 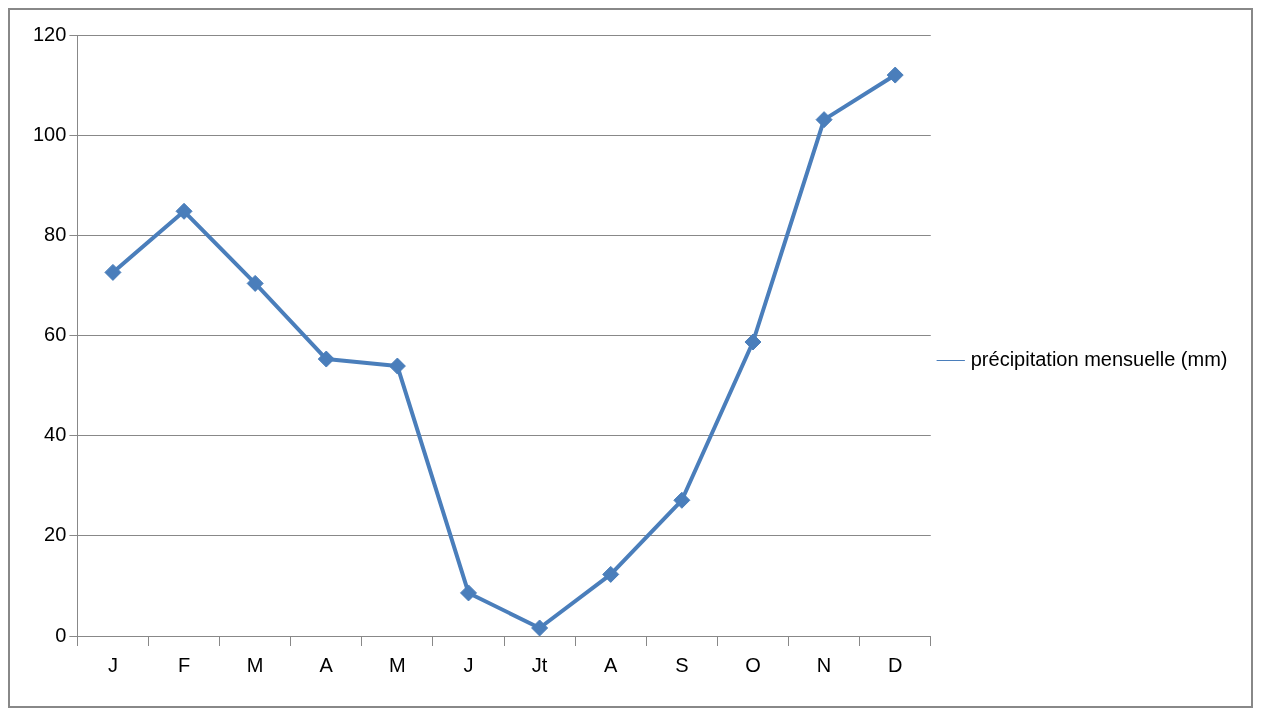 I want to click on y-tick-label: 120, so click(x=49, y=33).